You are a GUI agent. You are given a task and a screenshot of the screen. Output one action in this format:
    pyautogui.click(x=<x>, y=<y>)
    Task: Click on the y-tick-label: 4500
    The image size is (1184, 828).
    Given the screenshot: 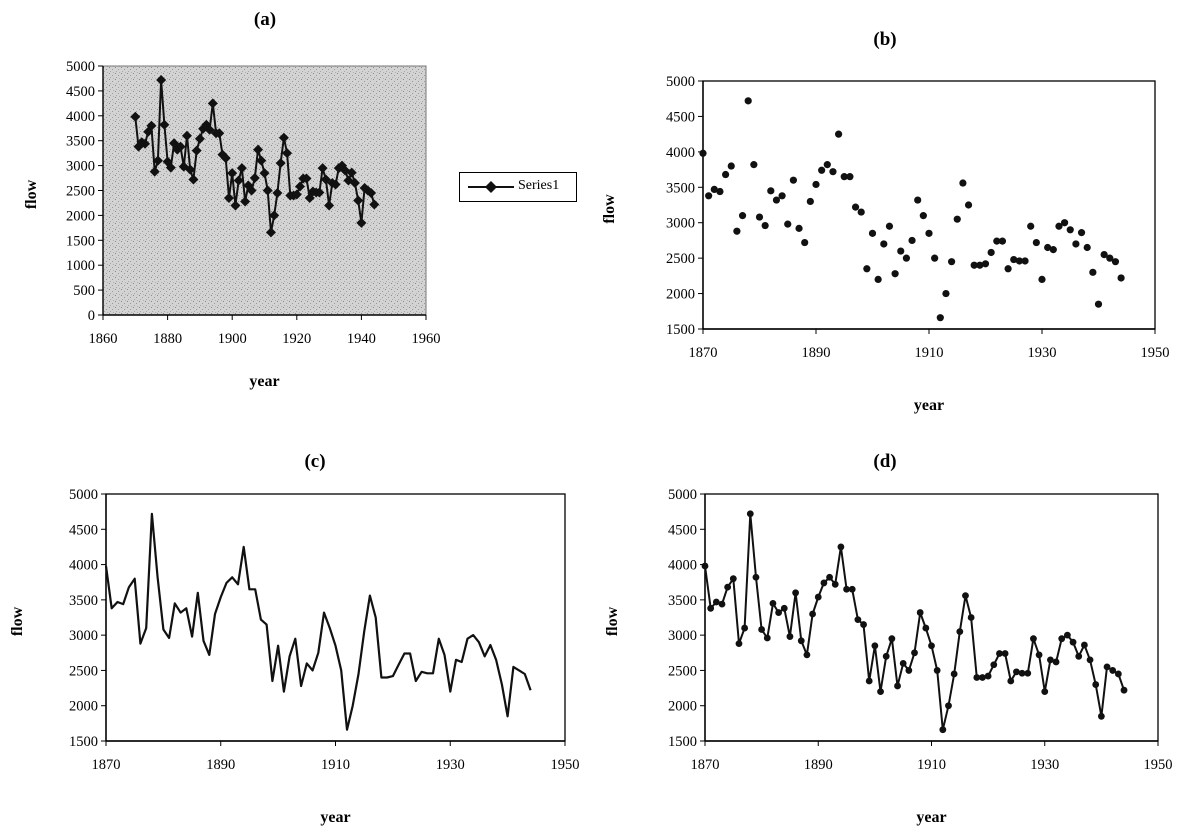 What is the action you would take?
    pyautogui.click(x=83, y=530)
    